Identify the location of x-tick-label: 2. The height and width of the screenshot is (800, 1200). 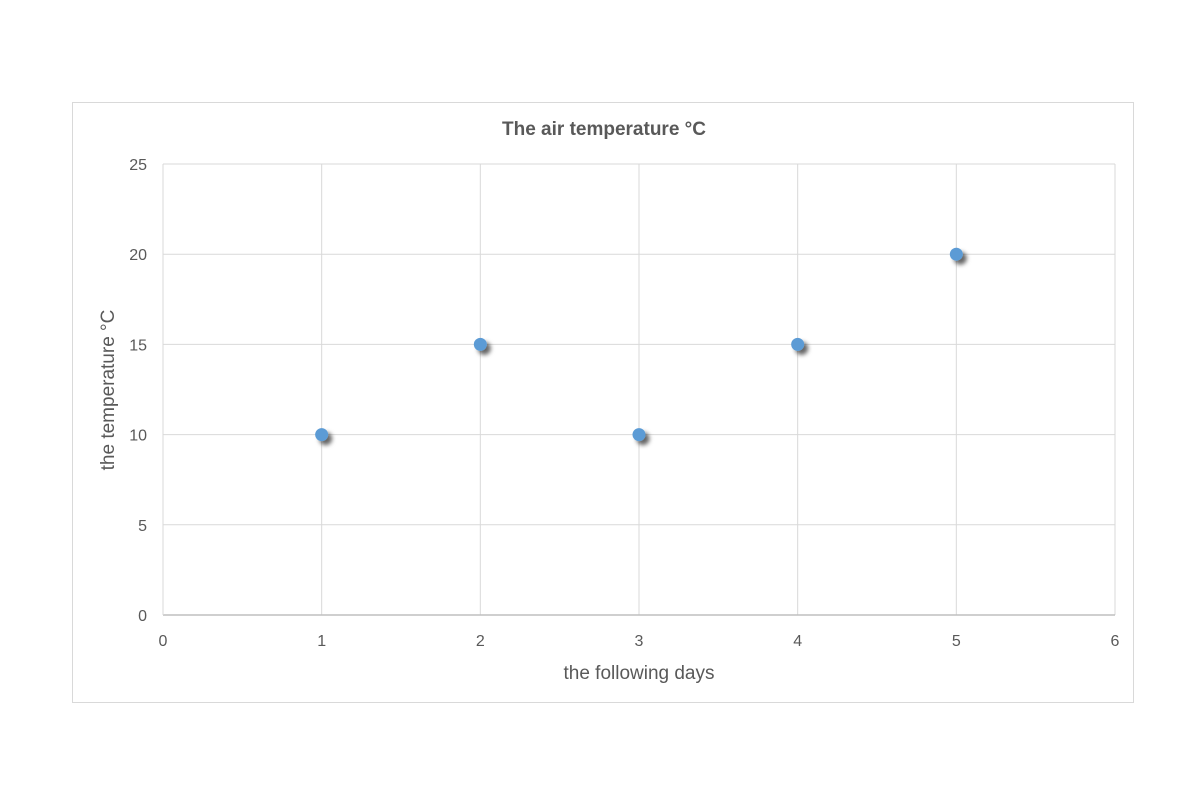
(480, 641).